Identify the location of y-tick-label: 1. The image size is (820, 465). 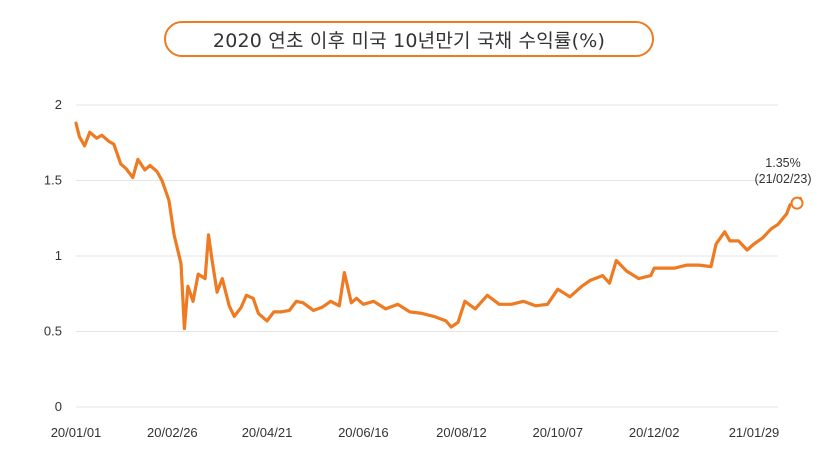
(58, 255).